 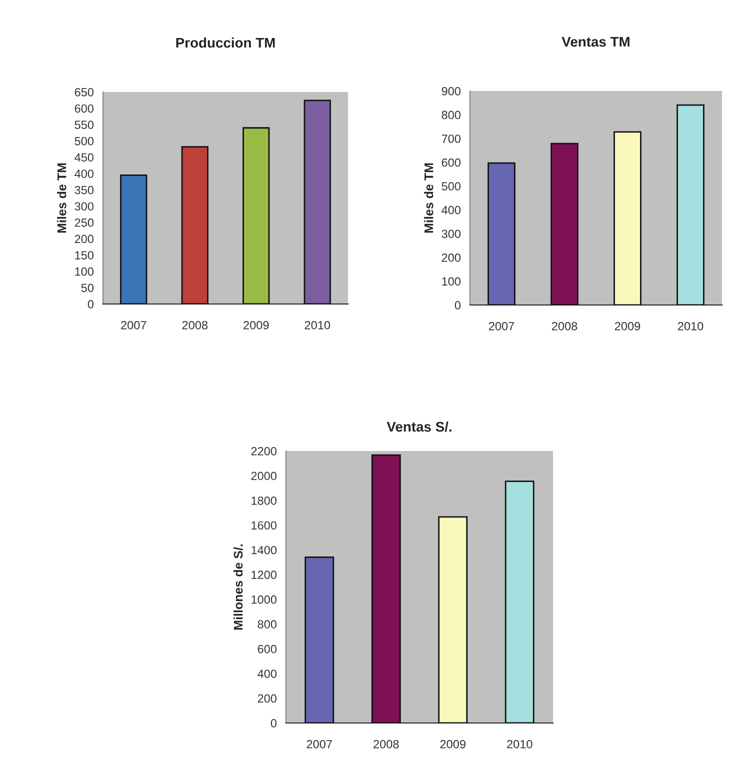 I want to click on y-tick-label: 50, so click(x=87, y=288).